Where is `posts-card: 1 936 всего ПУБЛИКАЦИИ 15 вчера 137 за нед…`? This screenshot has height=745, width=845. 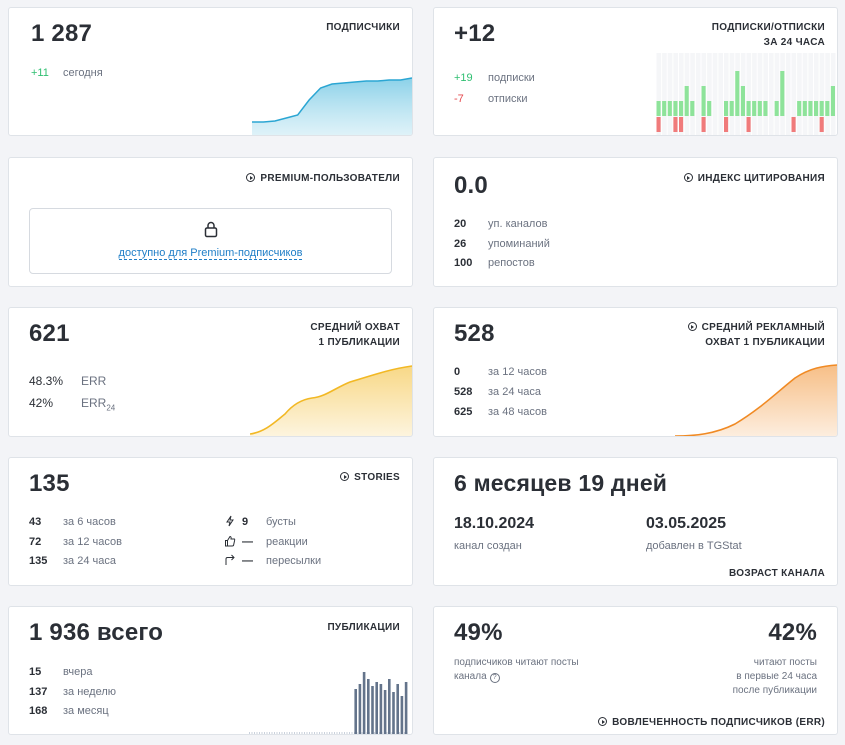
posts-card: 1 936 всего ПУБЛИКАЦИИ 15 вчера 137 за нед… is located at coordinates (210, 670).